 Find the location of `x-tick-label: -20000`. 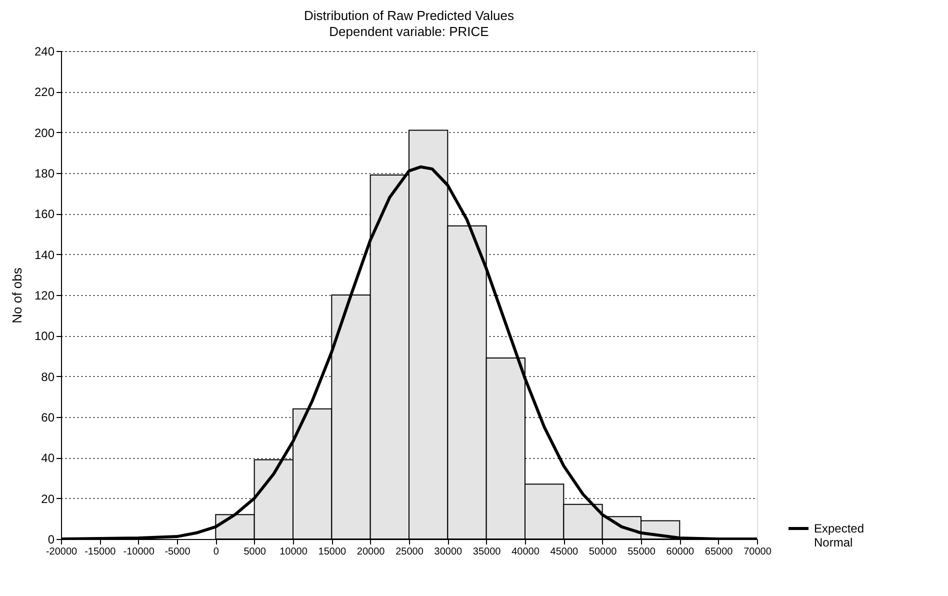

x-tick-label: -20000 is located at coordinates (62, 552).